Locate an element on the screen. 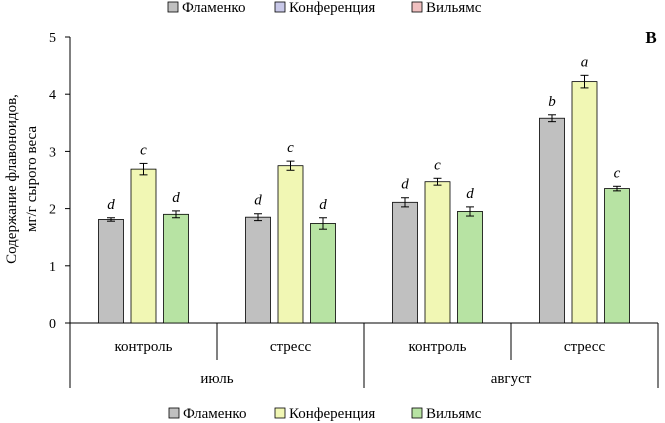  y-tick-label: 4 is located at coordinates (52, 95).